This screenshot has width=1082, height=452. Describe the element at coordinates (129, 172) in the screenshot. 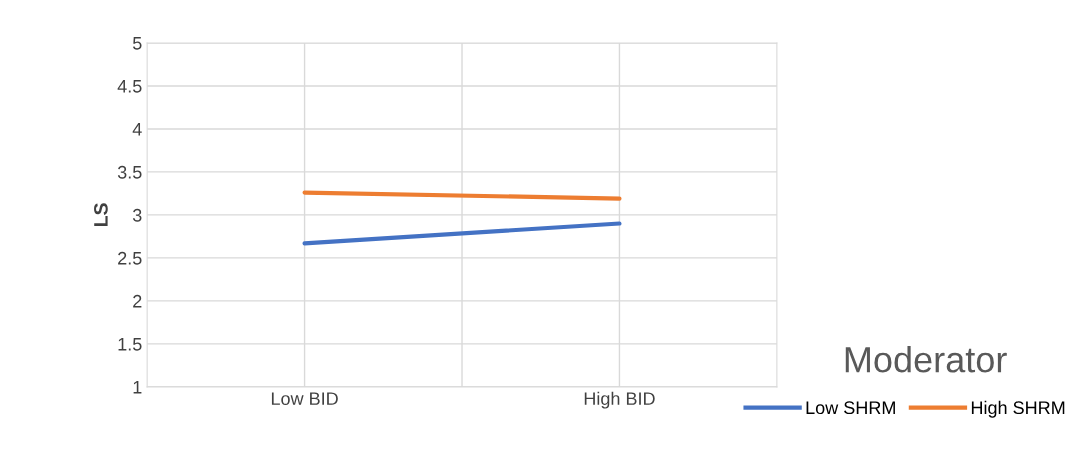

I see `y-tick-label: 3.5` at that location.